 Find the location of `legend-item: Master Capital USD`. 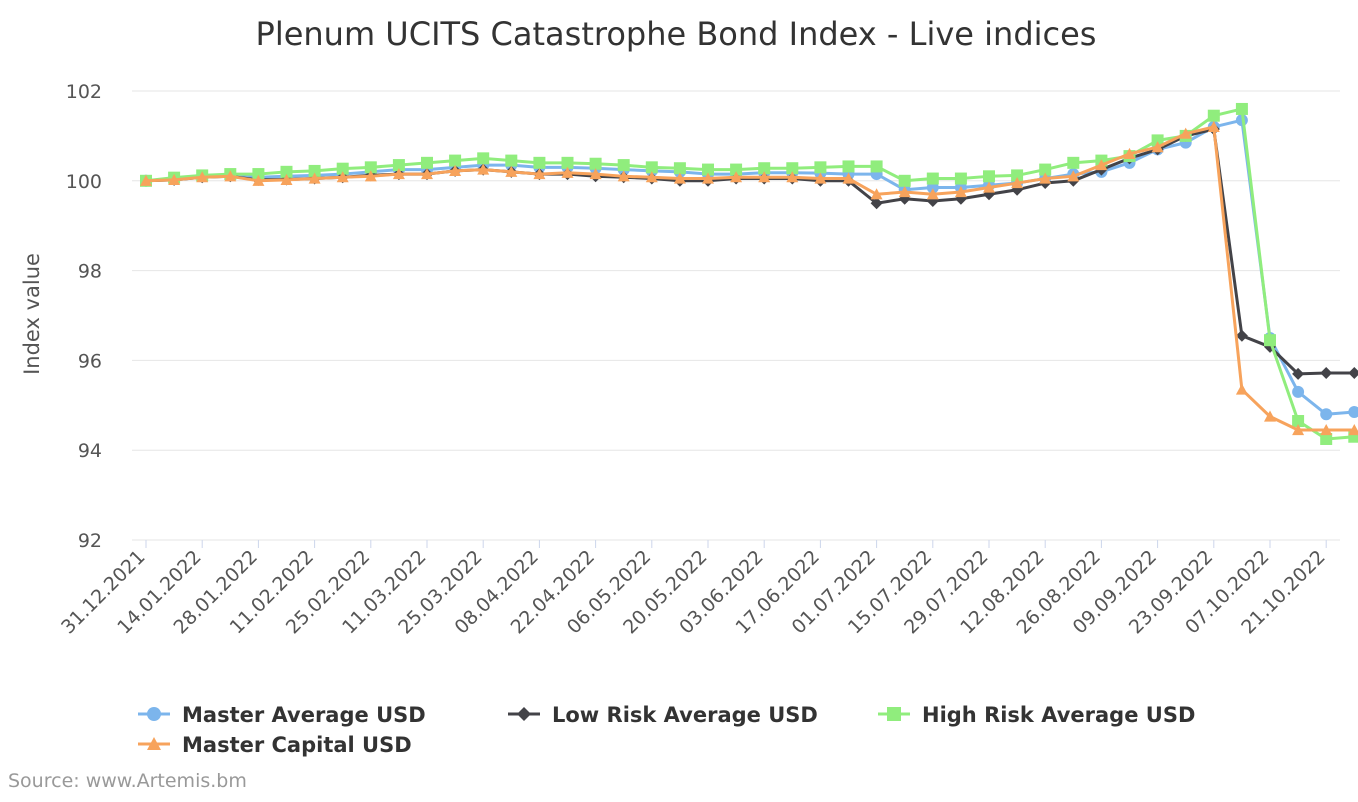

legend-item: Master Capital USD is located at coordinates (275, 745).